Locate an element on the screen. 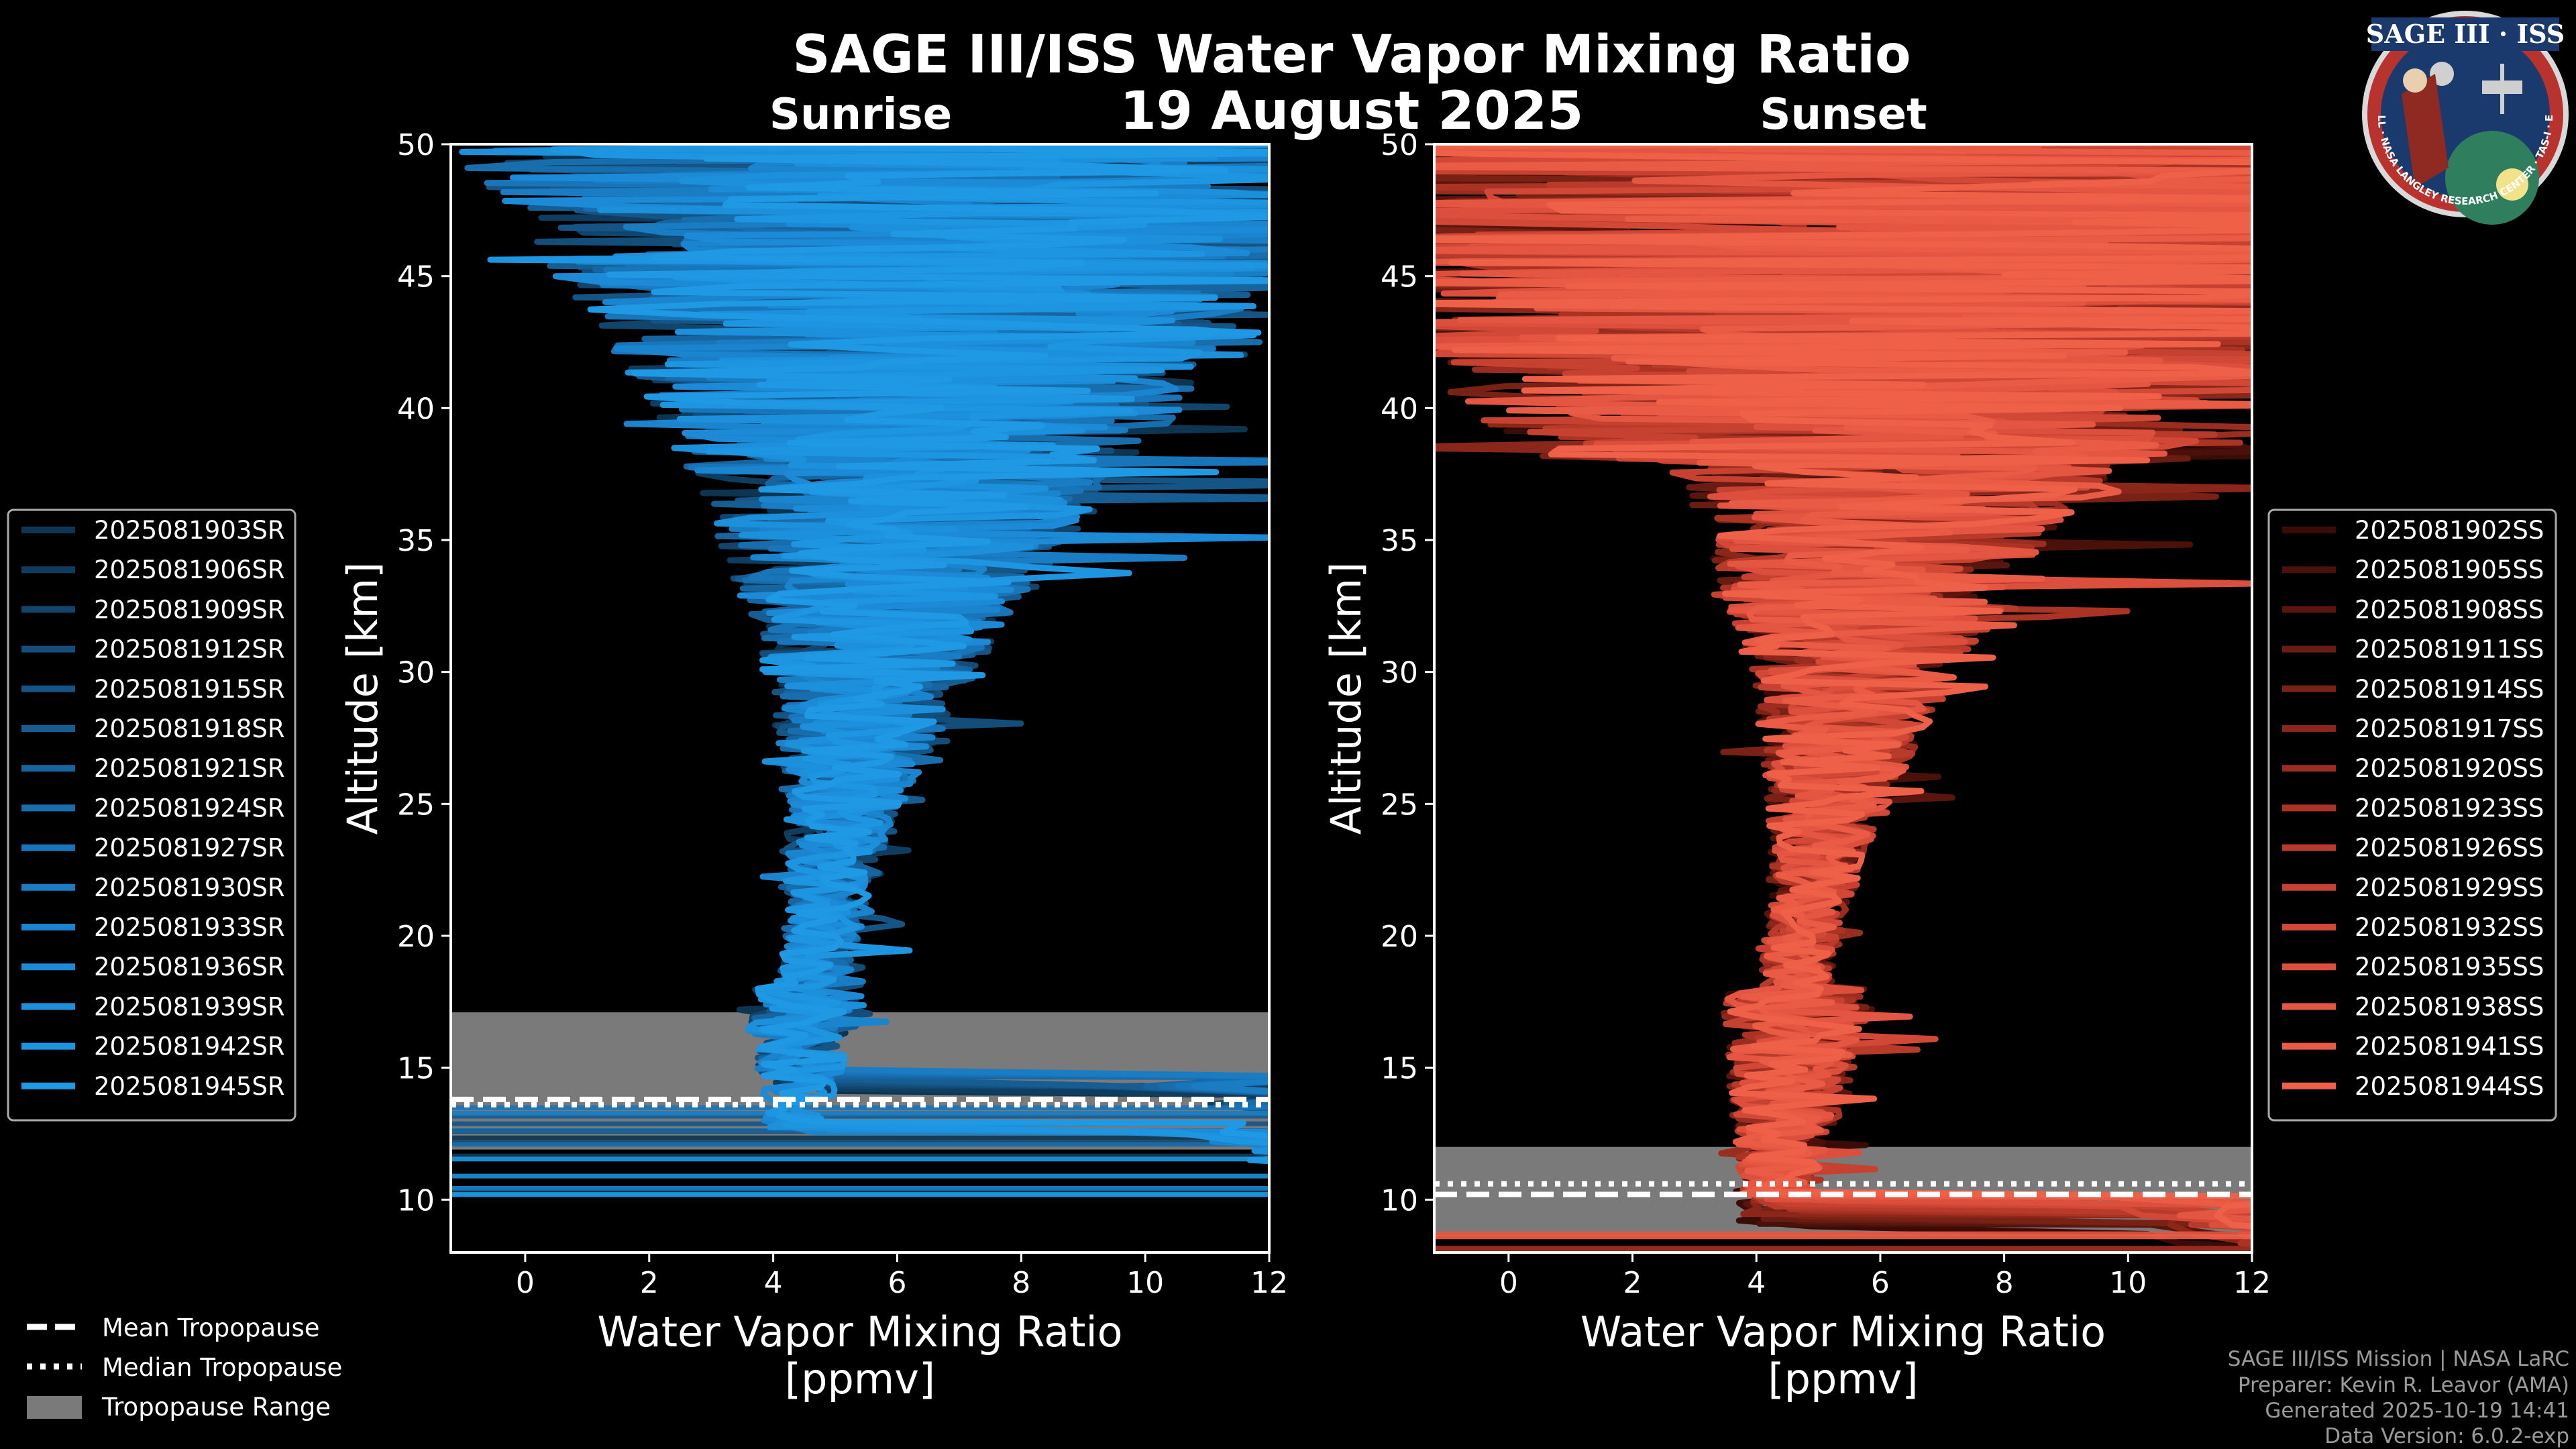 This screenshot has height=1449, width=2576. tropopause-range-swatch is located at coordinates (54, 1407).